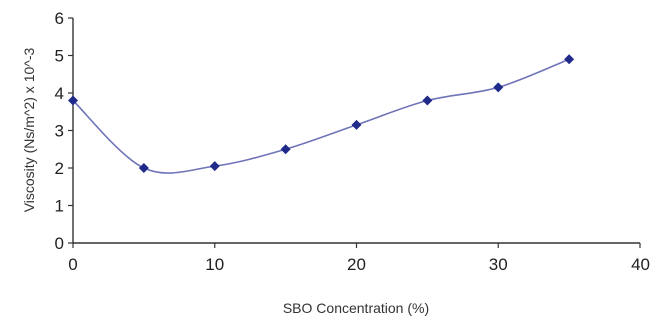  What do you see at coordinates (59, 243) in the screenshot?
I see `y-tick-label: 0` at bounding box center [59, 243].